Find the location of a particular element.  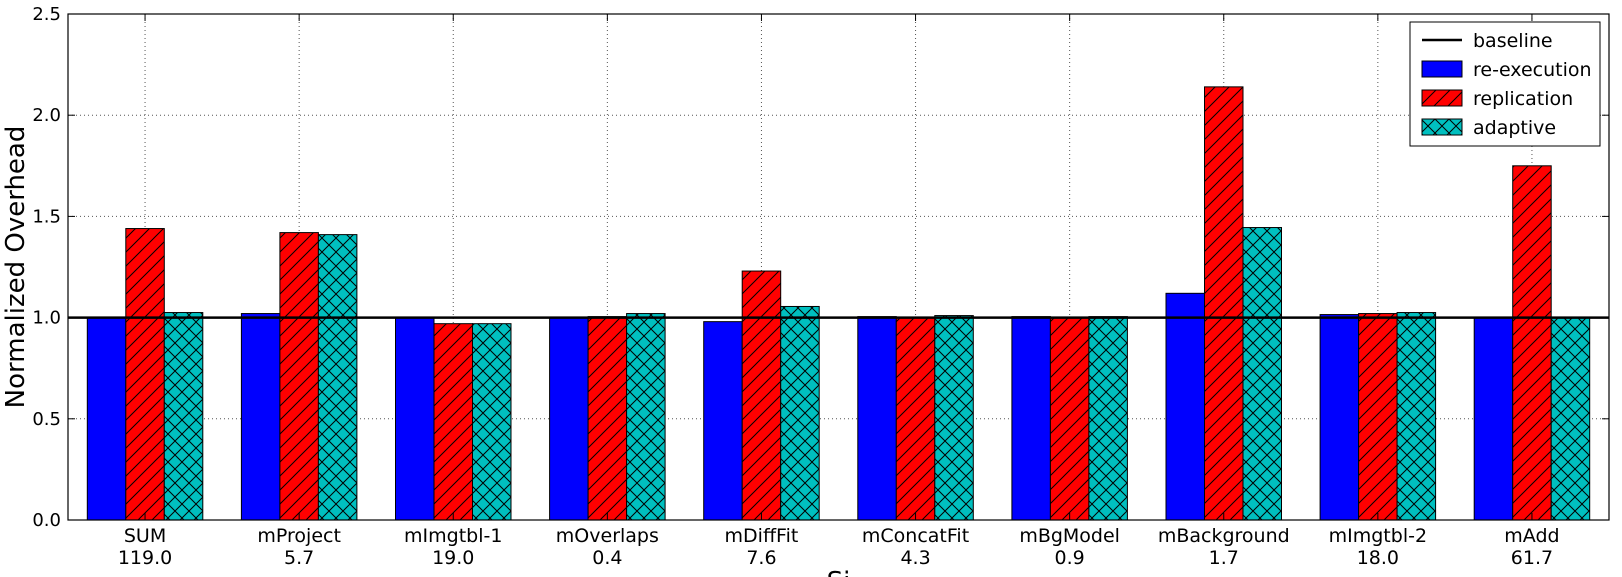

x-tick-label: mBackground is located at coordinates (1224, 536).